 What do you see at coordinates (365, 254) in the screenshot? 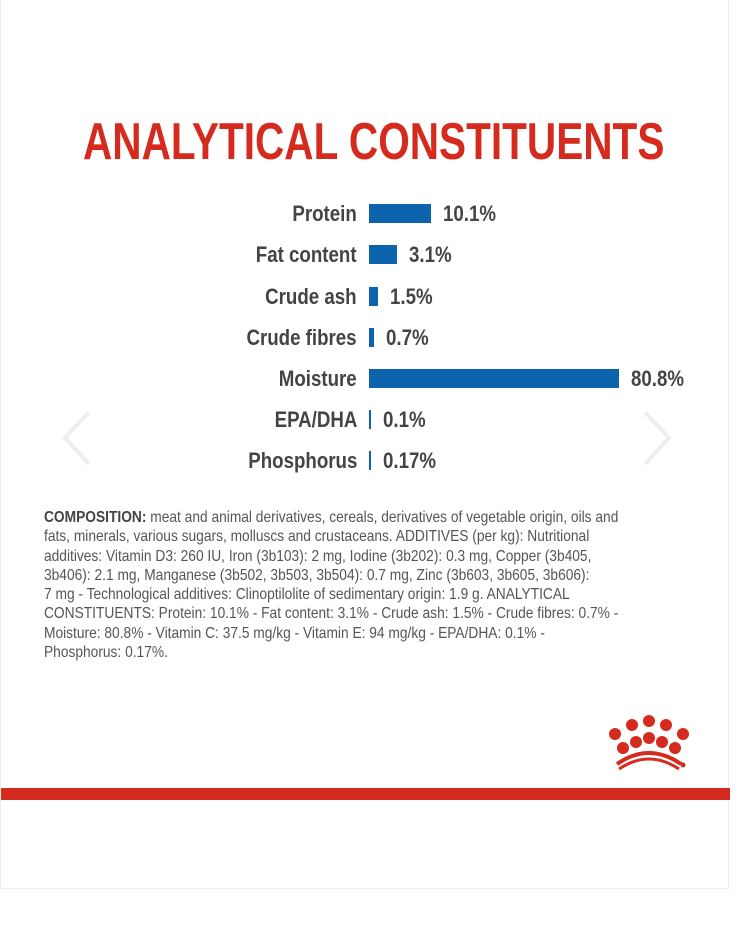
I see `chart-row: Fat content 3.1%` at bounding box center [365, 254].